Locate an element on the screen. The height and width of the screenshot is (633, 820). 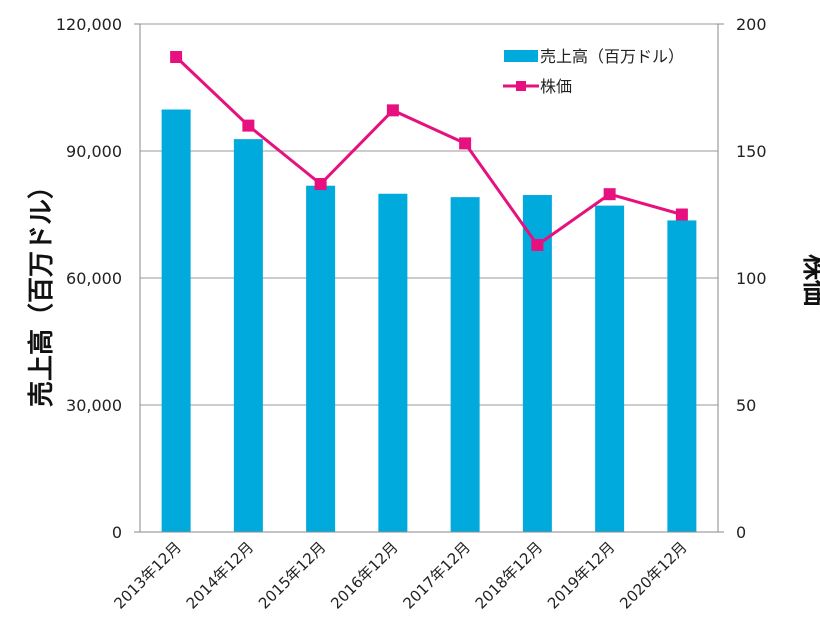
y-tick-label: 90,000 is located at coordinates (94, 151).